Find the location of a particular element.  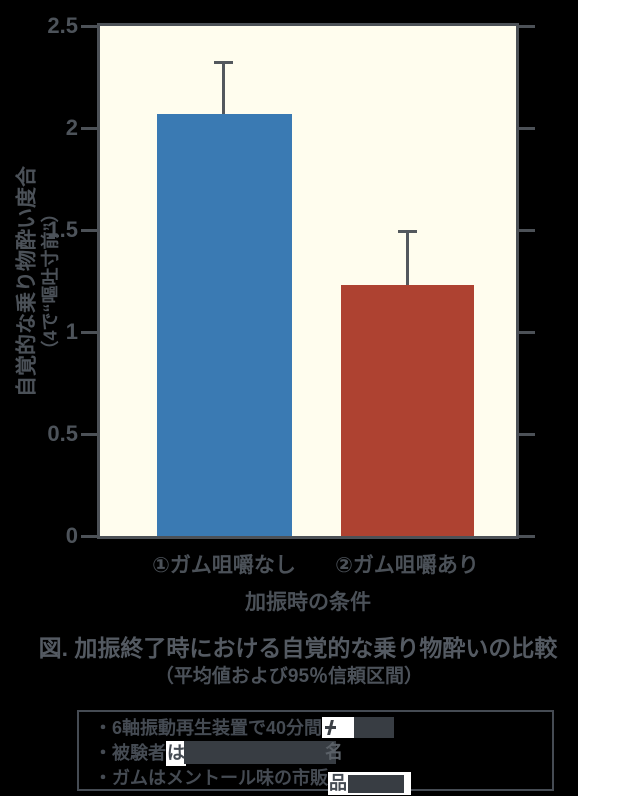

note-line-1: ・6軸振動再生装置で40分間 is located at coordinates (323, 728).